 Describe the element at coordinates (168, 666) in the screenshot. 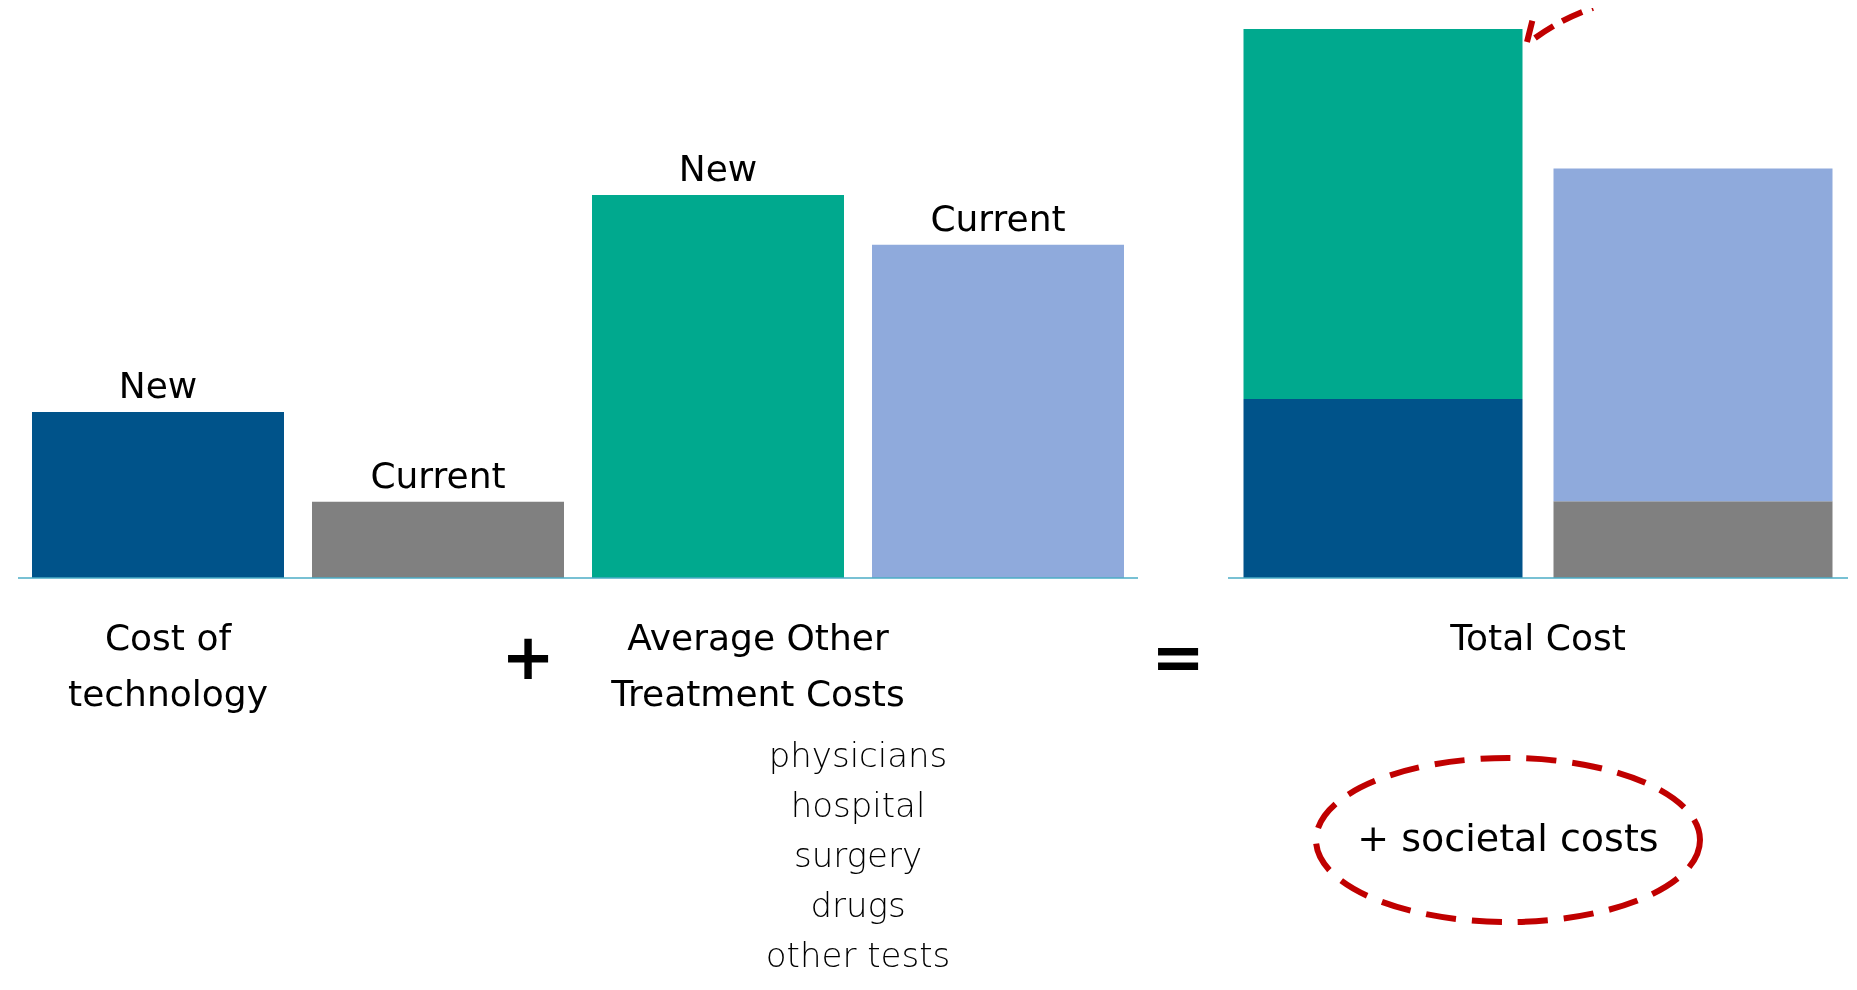

I see `x-axis-title: Cost of technology` at that location.